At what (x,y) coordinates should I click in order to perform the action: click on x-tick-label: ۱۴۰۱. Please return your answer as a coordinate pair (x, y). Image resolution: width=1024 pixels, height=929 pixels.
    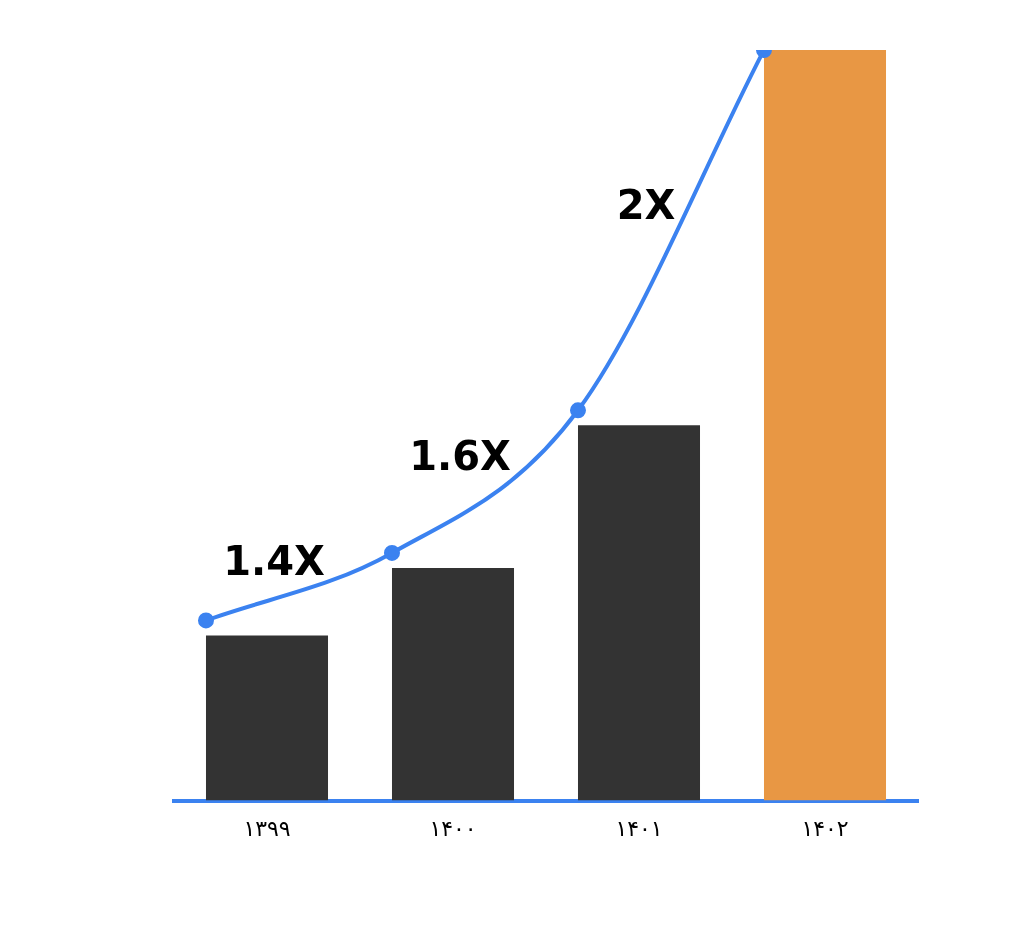
    Looking at the image, I should click on (639, 828).